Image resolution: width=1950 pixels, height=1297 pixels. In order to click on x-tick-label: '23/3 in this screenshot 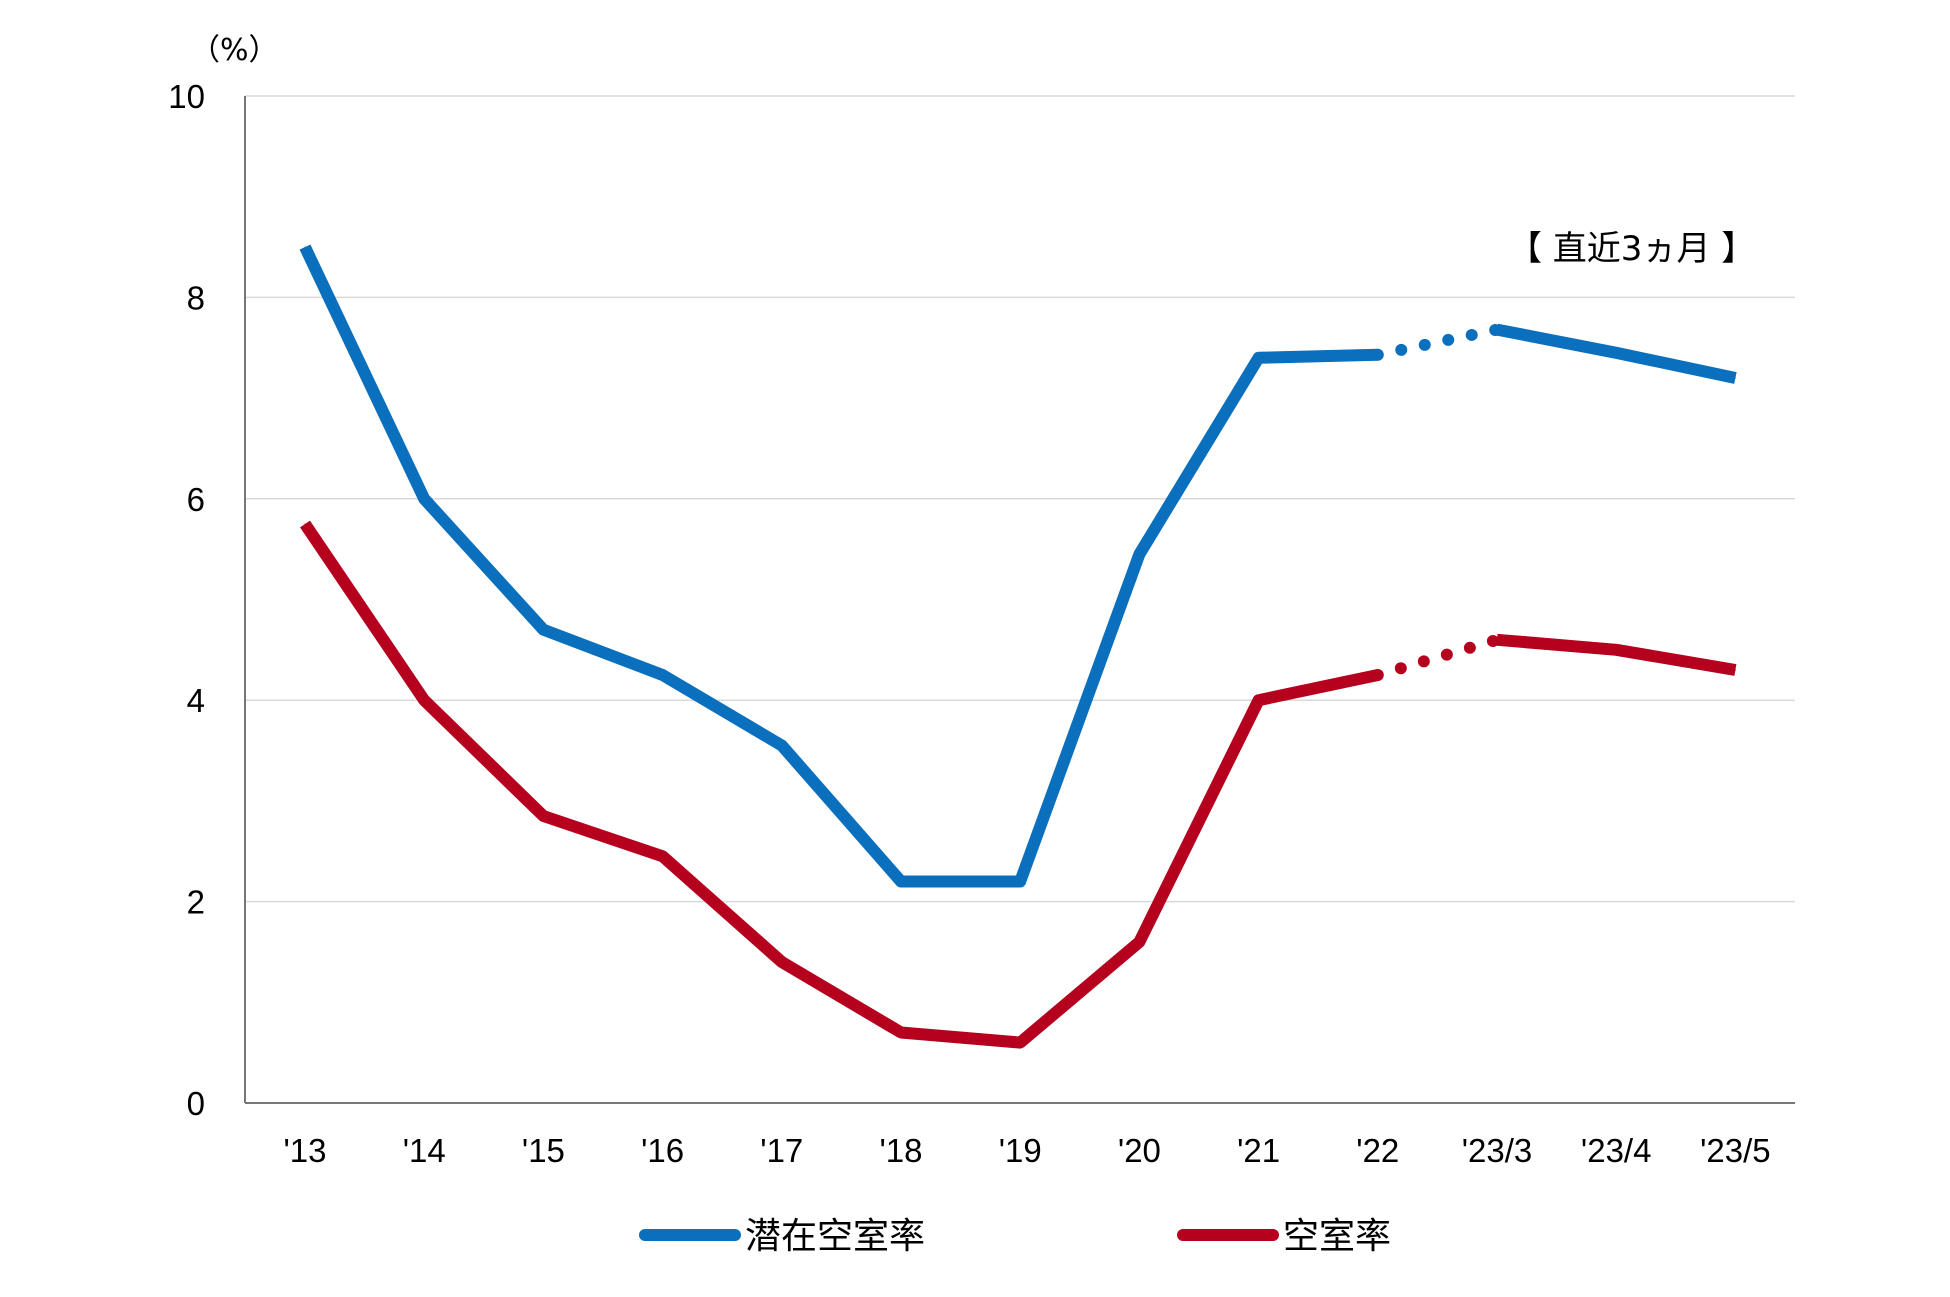, I will do `click(1497, 1150)`.